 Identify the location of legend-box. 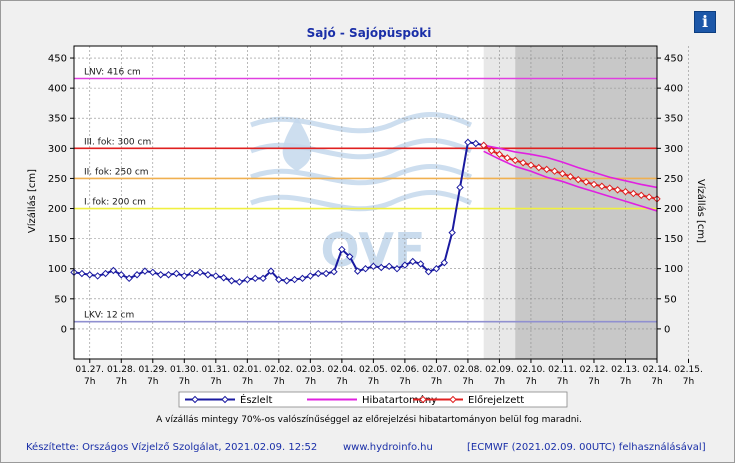
(373, 399).